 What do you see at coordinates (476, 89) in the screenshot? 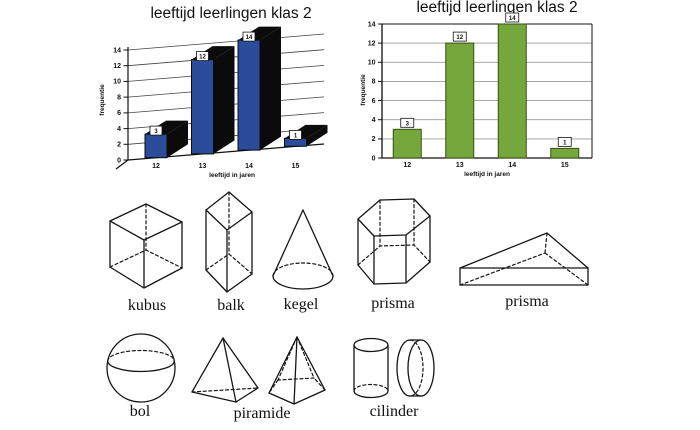
I see `chart-2d-bar: leeftijd leerlingen klas 2 0 2 4` at bounding box center [476, 89].